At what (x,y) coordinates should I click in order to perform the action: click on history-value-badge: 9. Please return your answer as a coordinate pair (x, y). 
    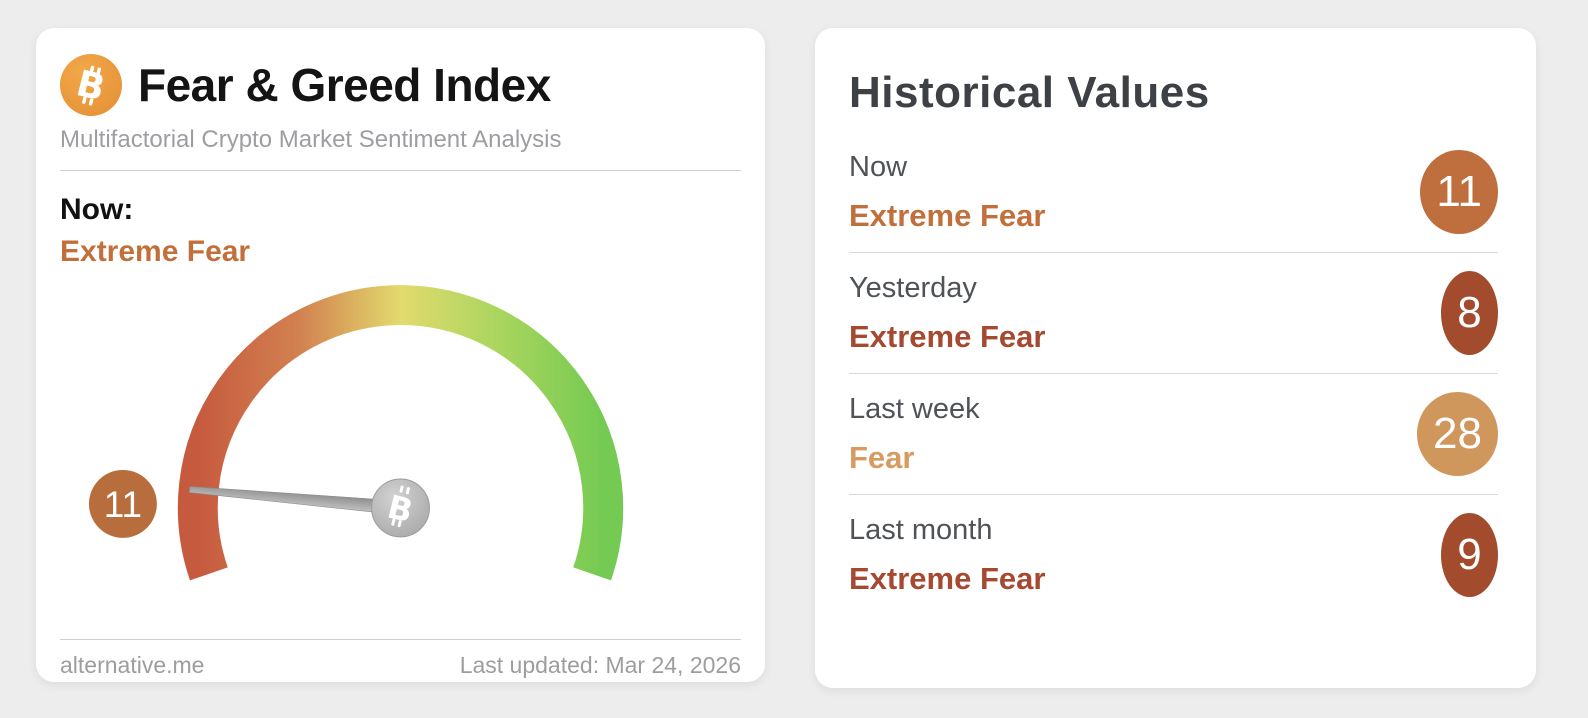
    Looking at the image, I should click on (1469, 555).